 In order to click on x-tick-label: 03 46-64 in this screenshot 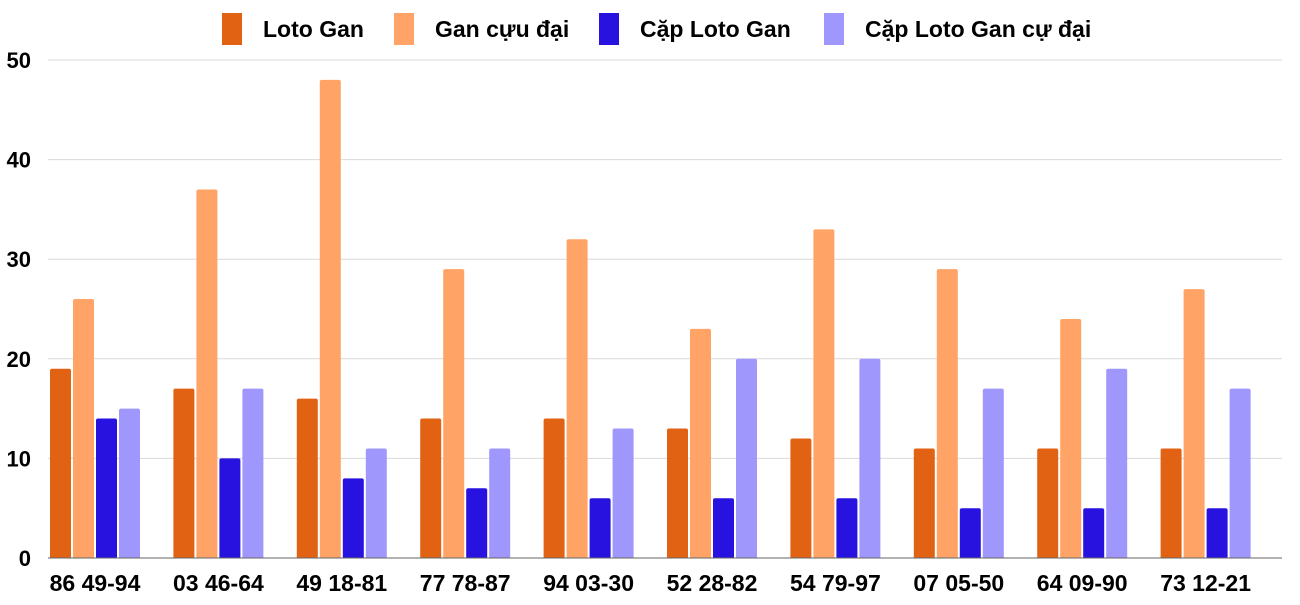, I will do `click(218, 583)`.